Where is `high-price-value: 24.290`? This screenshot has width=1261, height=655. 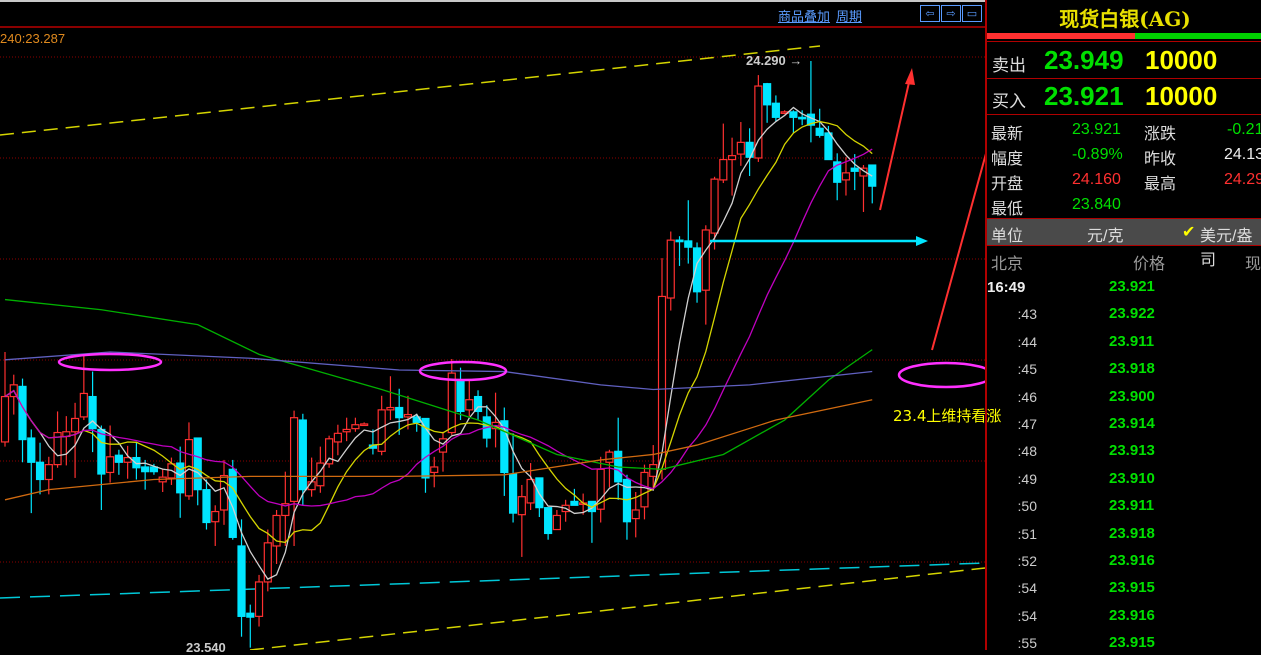
high-price-value: 24.290 is located at coordinates (766, 60).